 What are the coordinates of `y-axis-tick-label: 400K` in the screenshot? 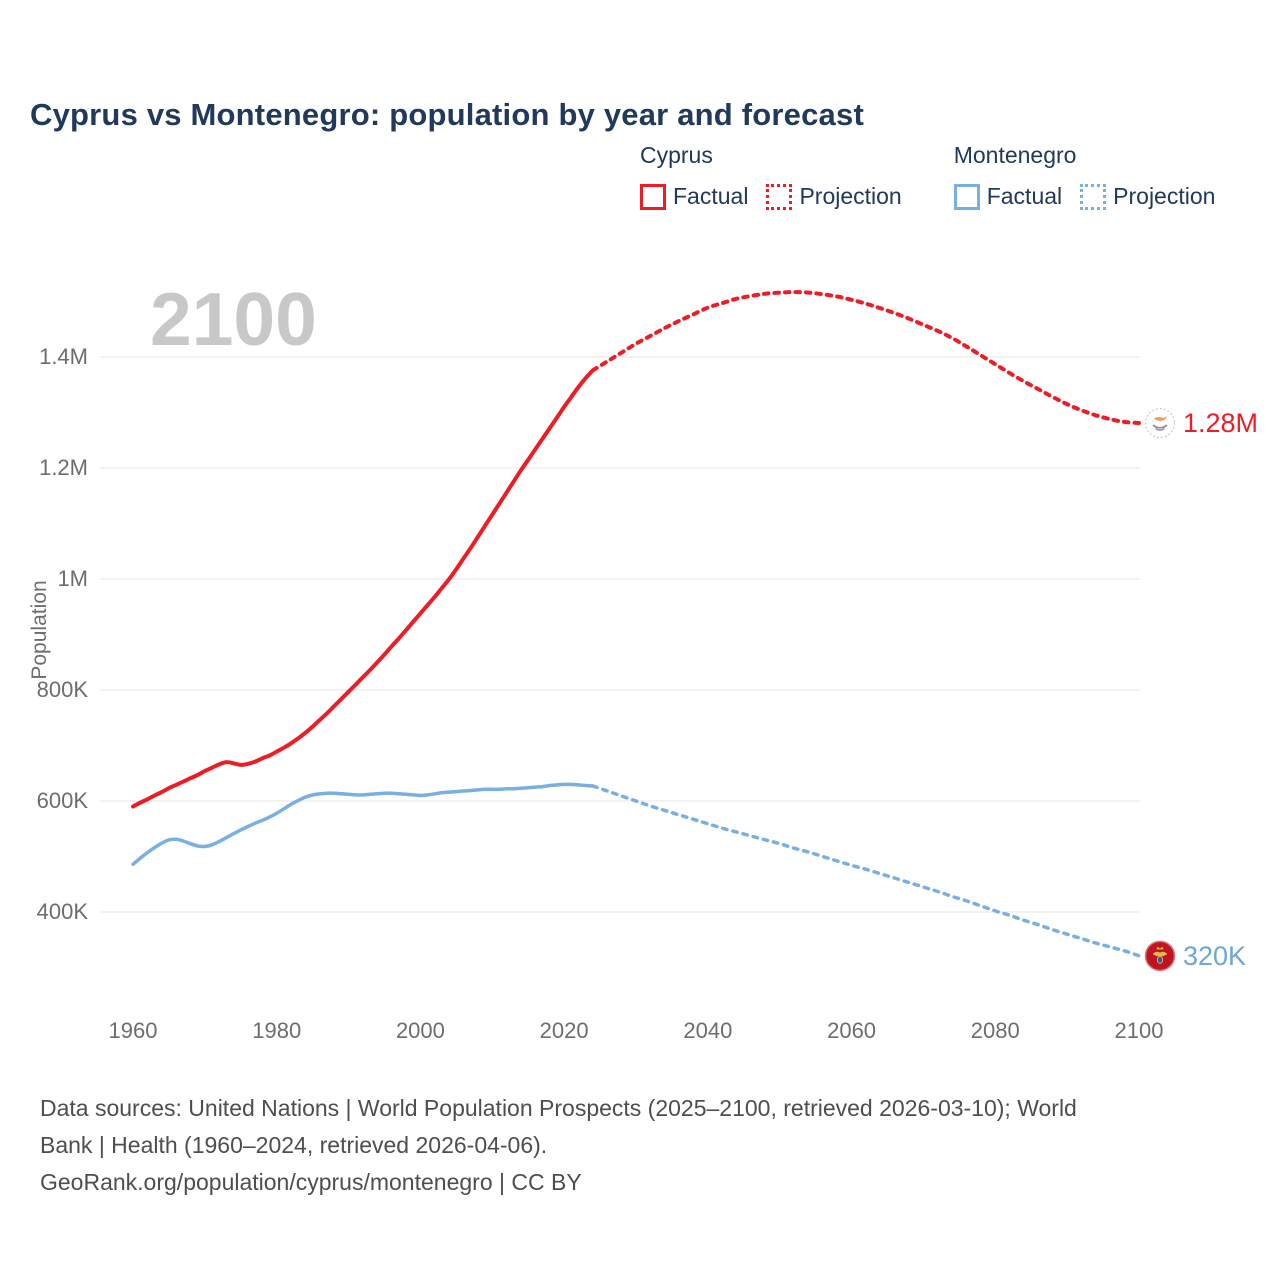 It's located at (63, 911).